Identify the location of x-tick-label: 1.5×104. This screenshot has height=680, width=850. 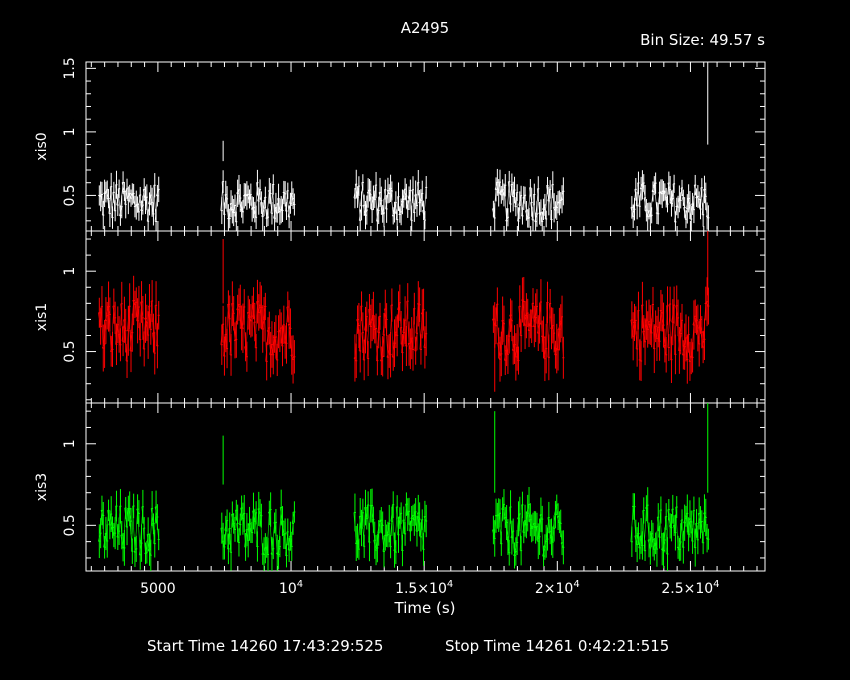
(424, 588).